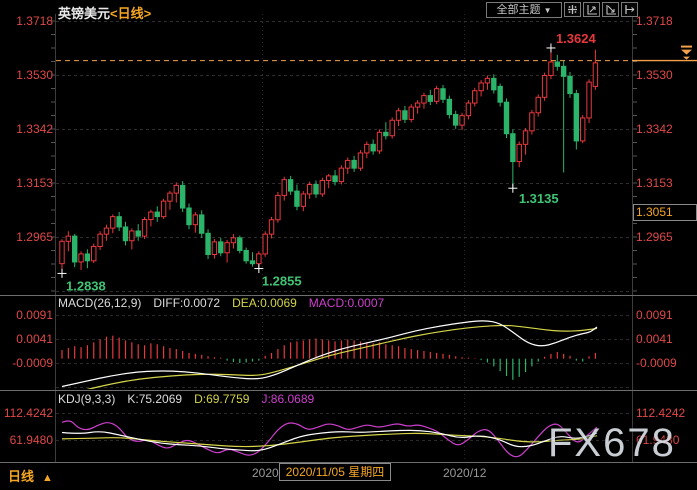 Image resolution: width=697 pixels, height=490 pixels. I want to click on kdj-j-value: J:86.0689, so click(288, 399).